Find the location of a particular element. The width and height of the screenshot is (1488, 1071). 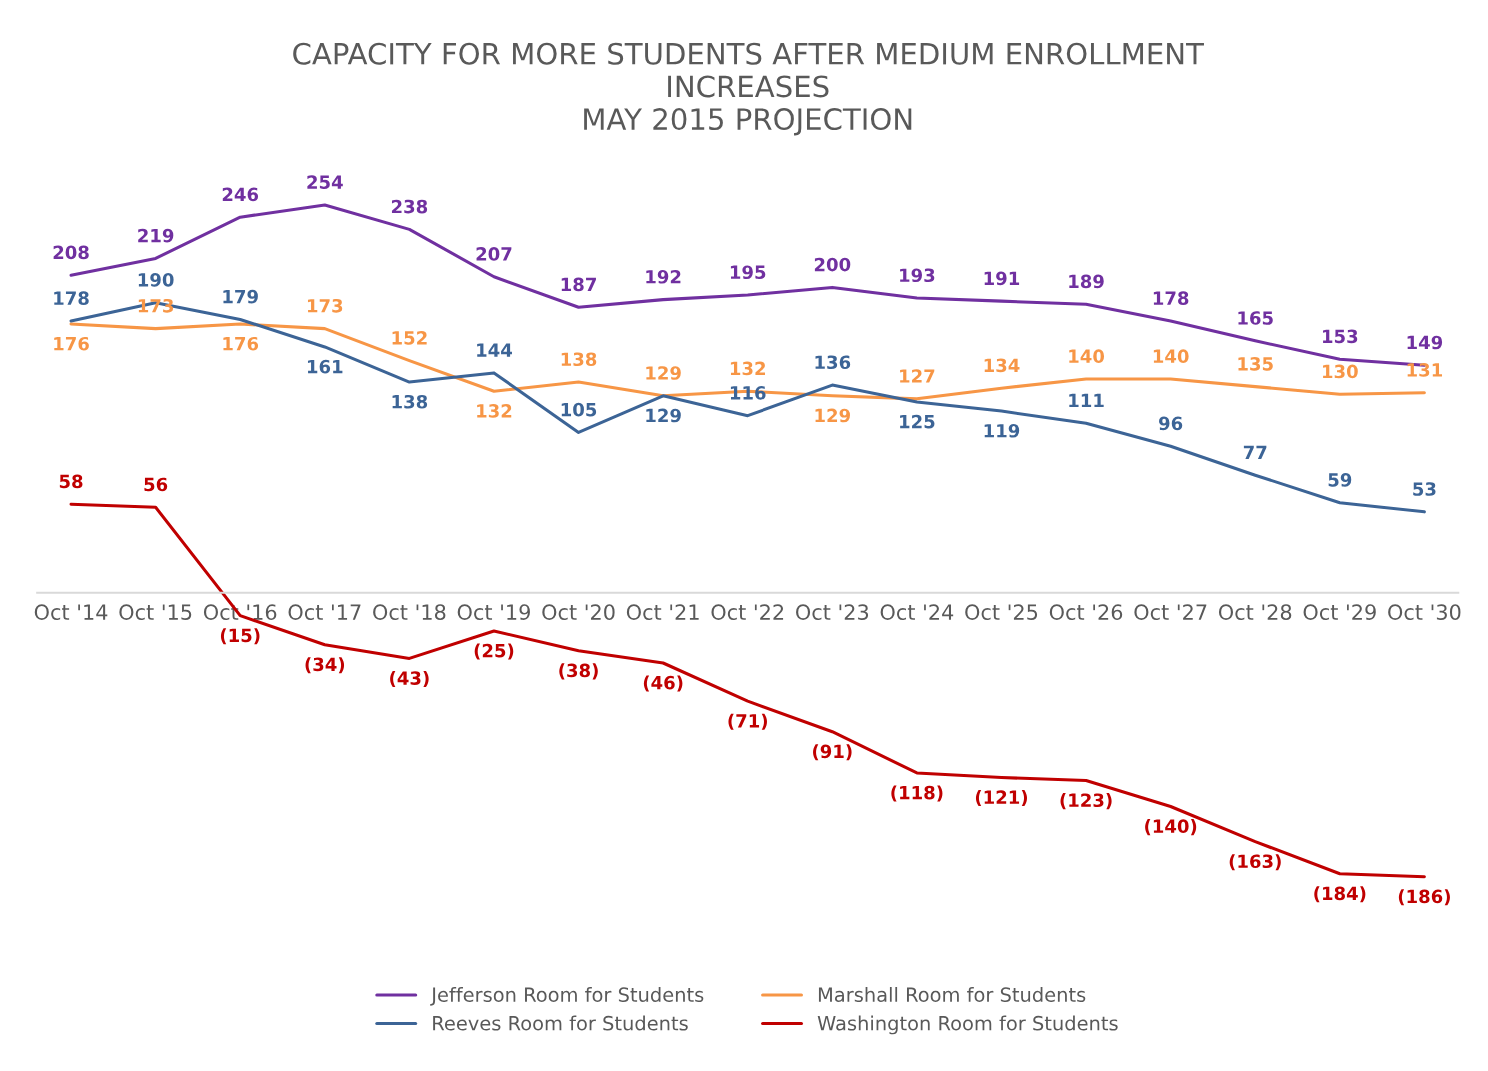

data-label: 153 is located at coordinates (1340, 336).